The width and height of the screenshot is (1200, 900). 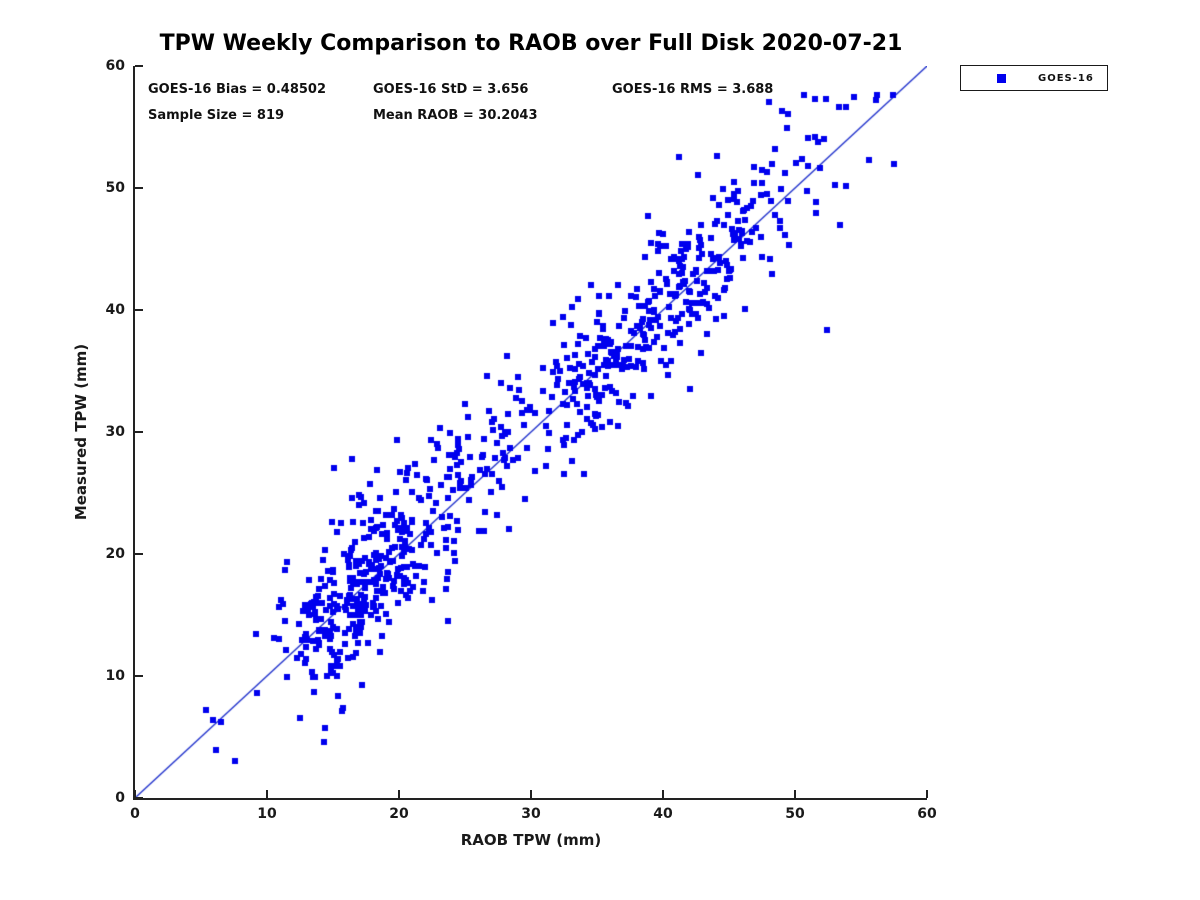 What do you see at coordinates (216, 115) in the screenshot?
I see `stat-sample-size: Sample Size = 819` at bounding box center [216, 115].